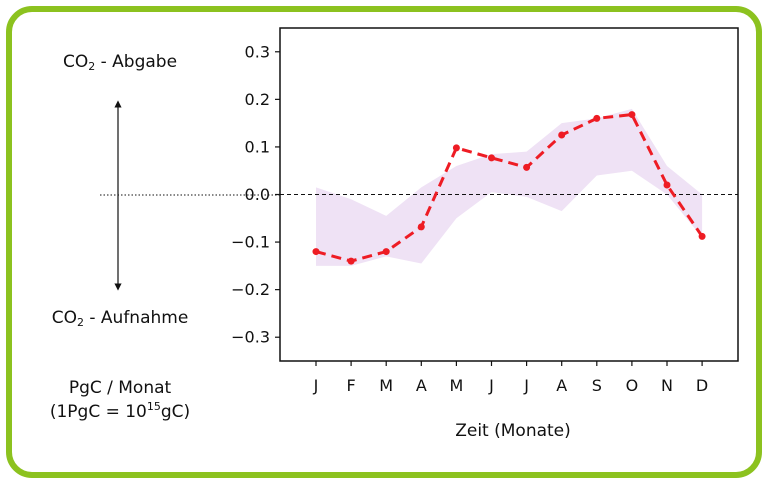 This screenshot has height=484, width=768. What do you see at coordinates (597, 118) in the screenshot?
I see `data-point-S` at bounding box center [597, 118].